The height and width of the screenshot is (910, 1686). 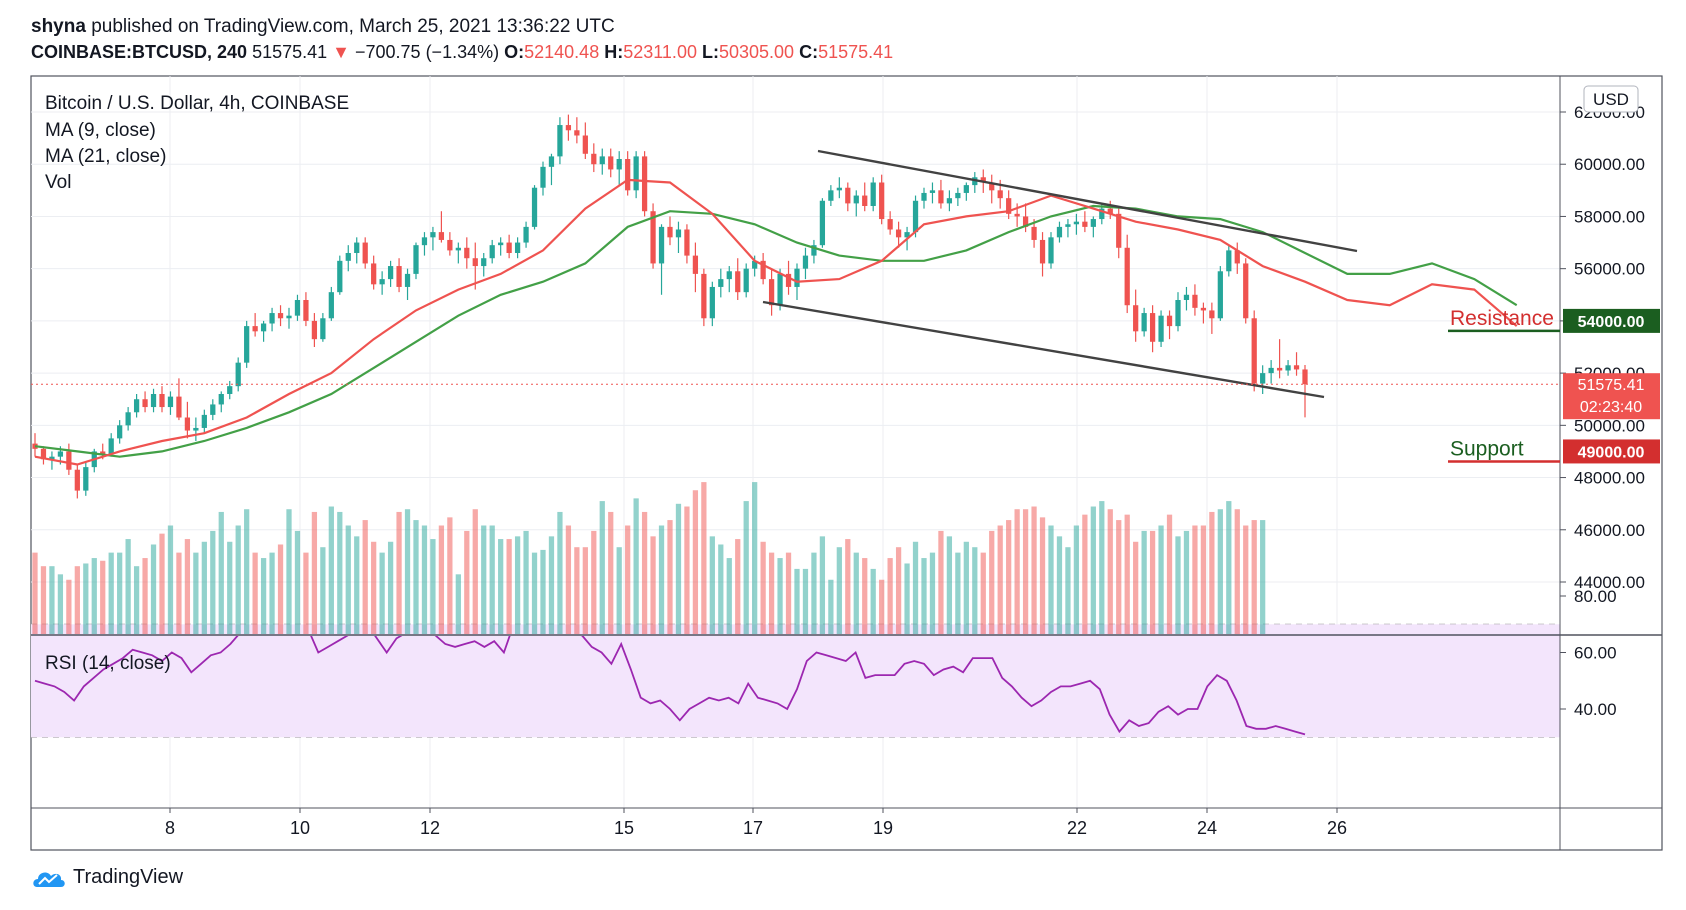 What do you see at coordinates (58, 26) in the screenshot?
I see `author-name: shyna` at bounding box center [58, 26].